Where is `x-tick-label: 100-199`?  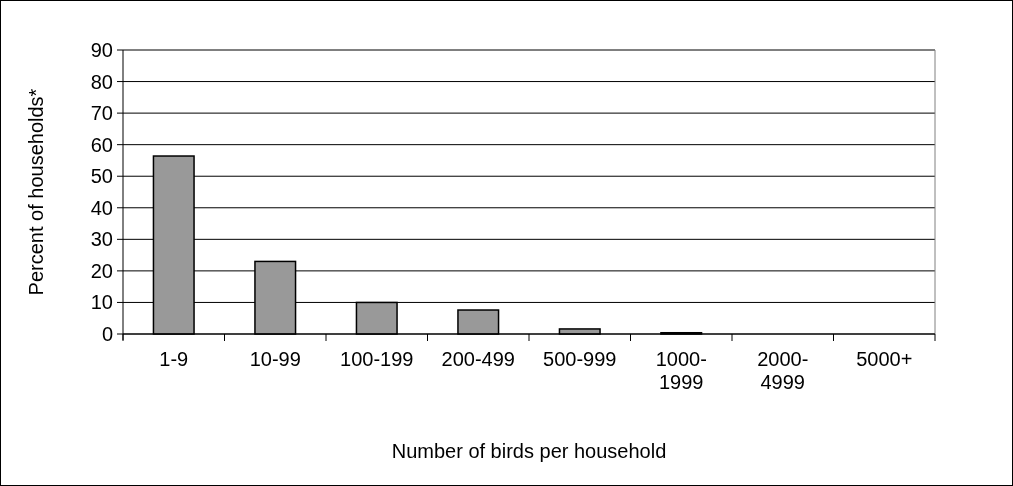
x-tick-label: 100-199 is located at coordinates (377, 359).